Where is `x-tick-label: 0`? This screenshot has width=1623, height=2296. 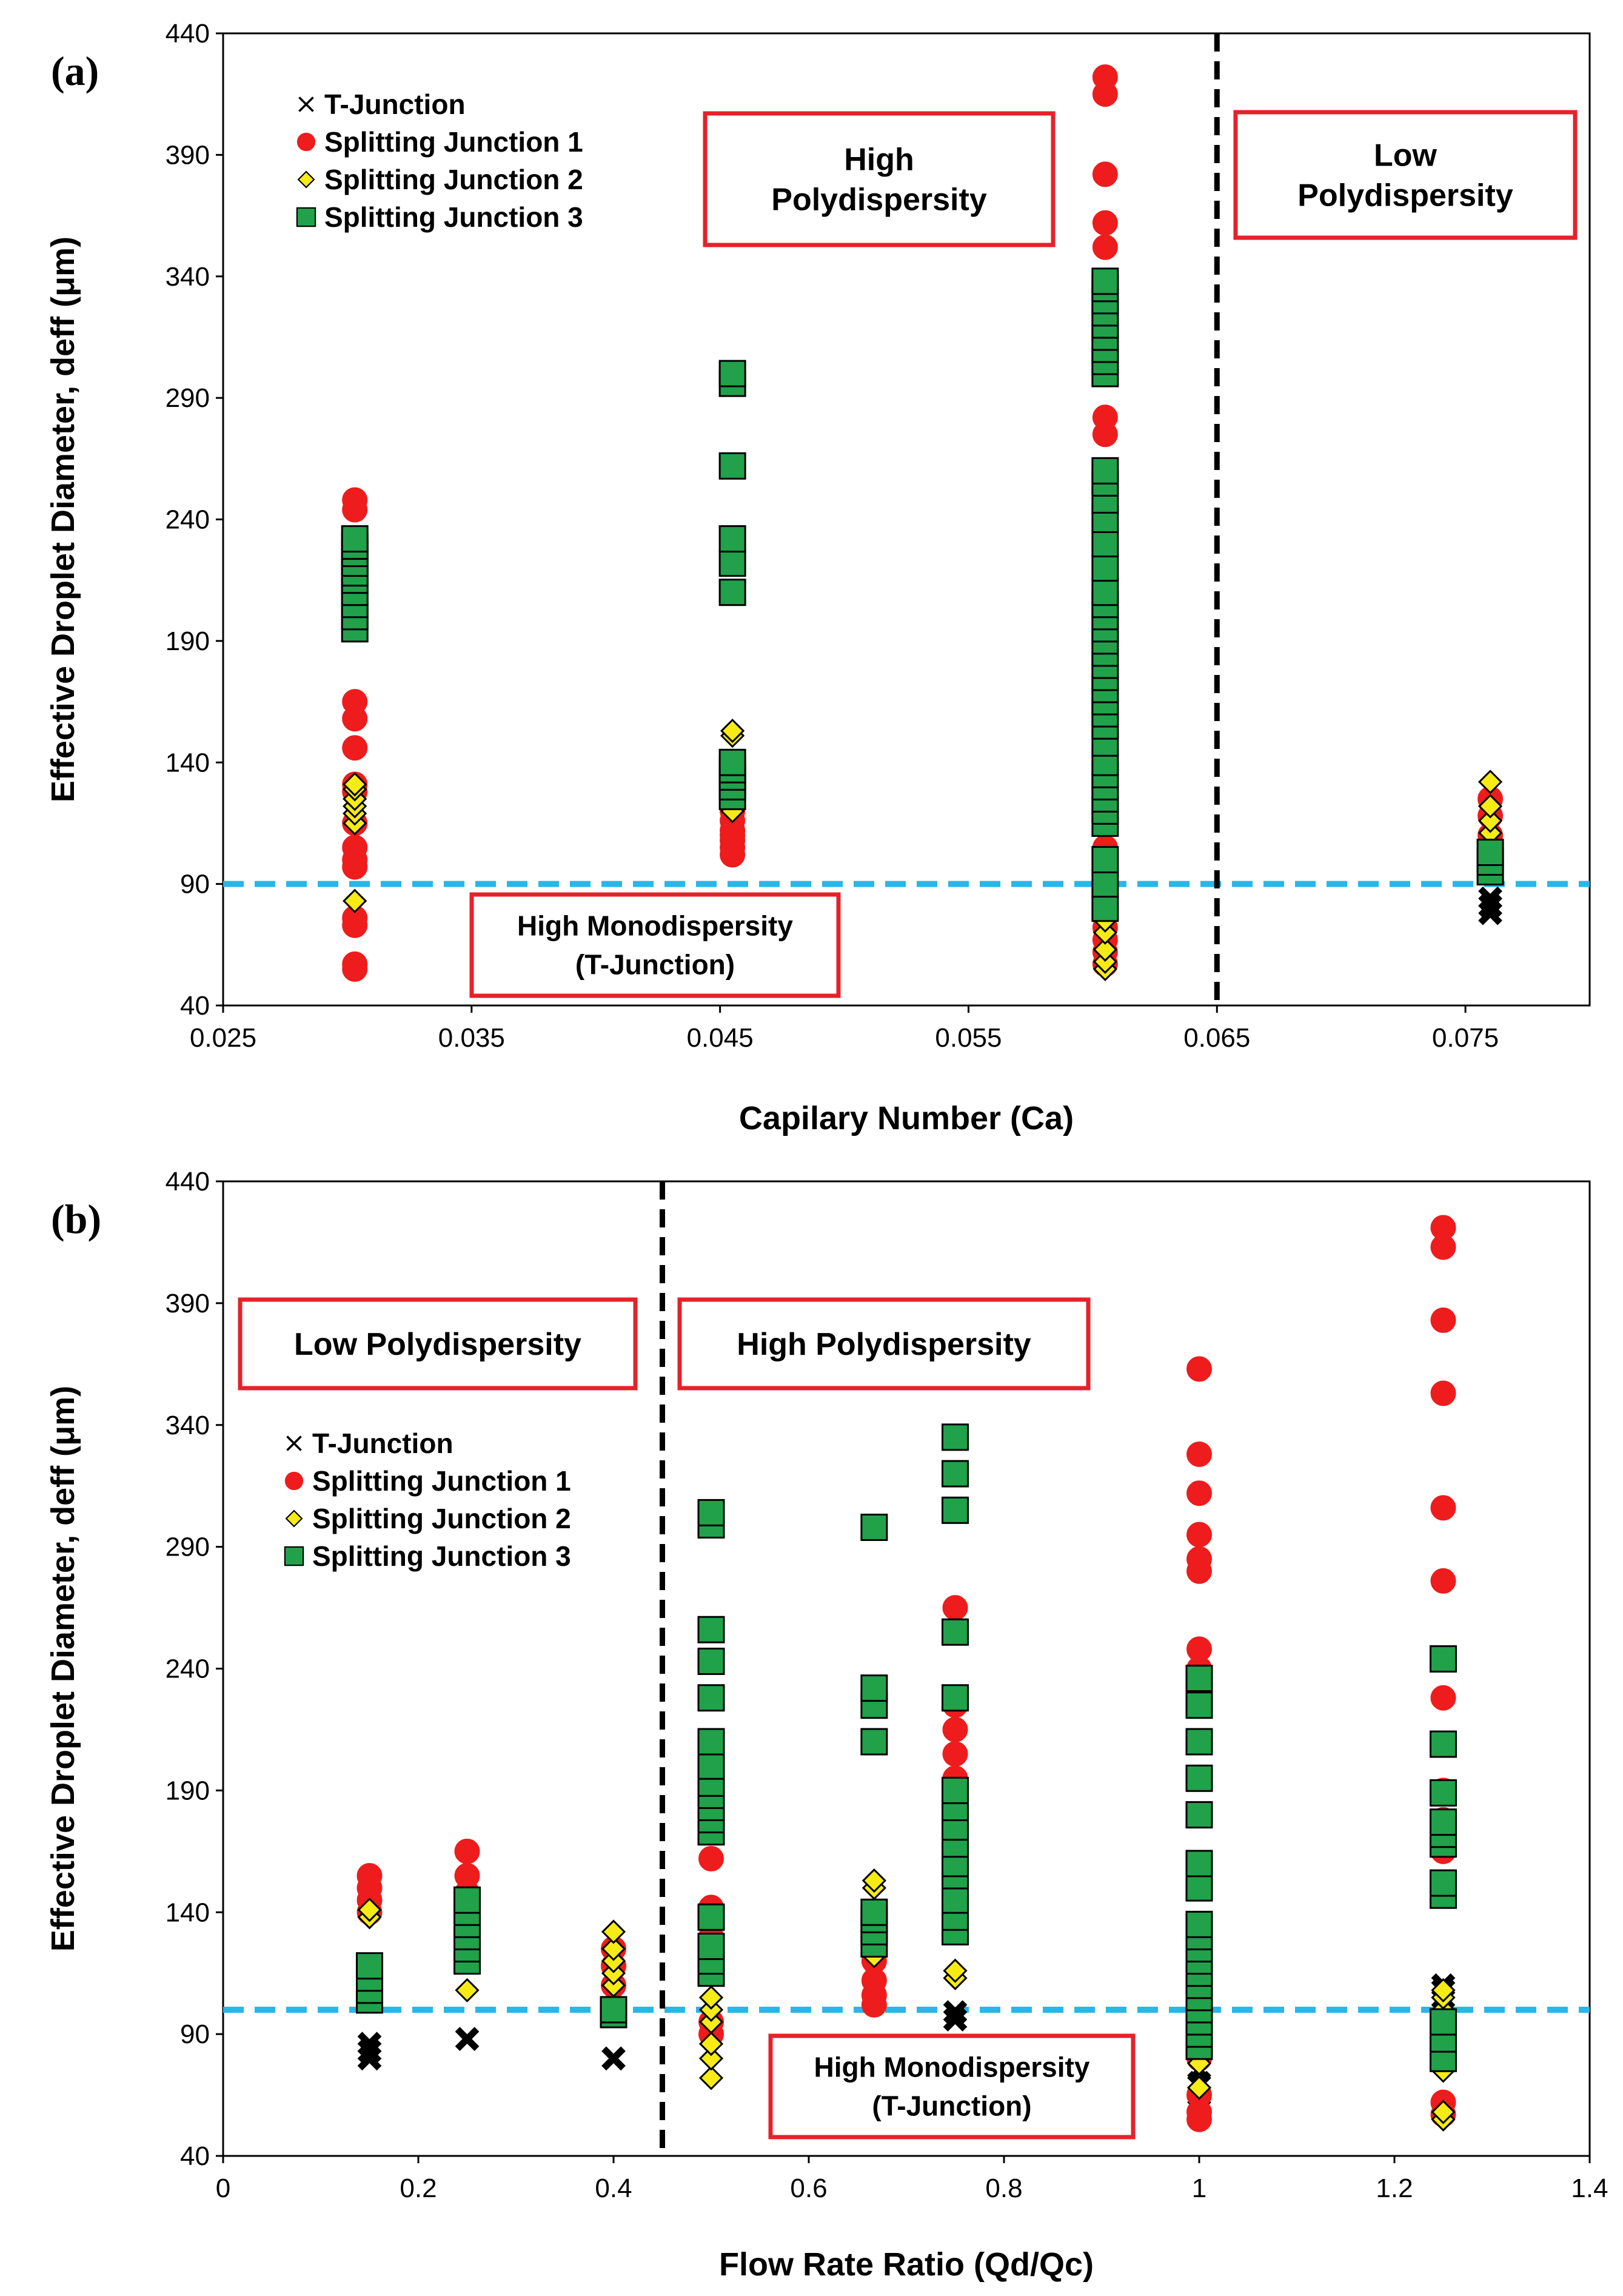
x-tick-label: 0 is located at coordinates (223, 2188).